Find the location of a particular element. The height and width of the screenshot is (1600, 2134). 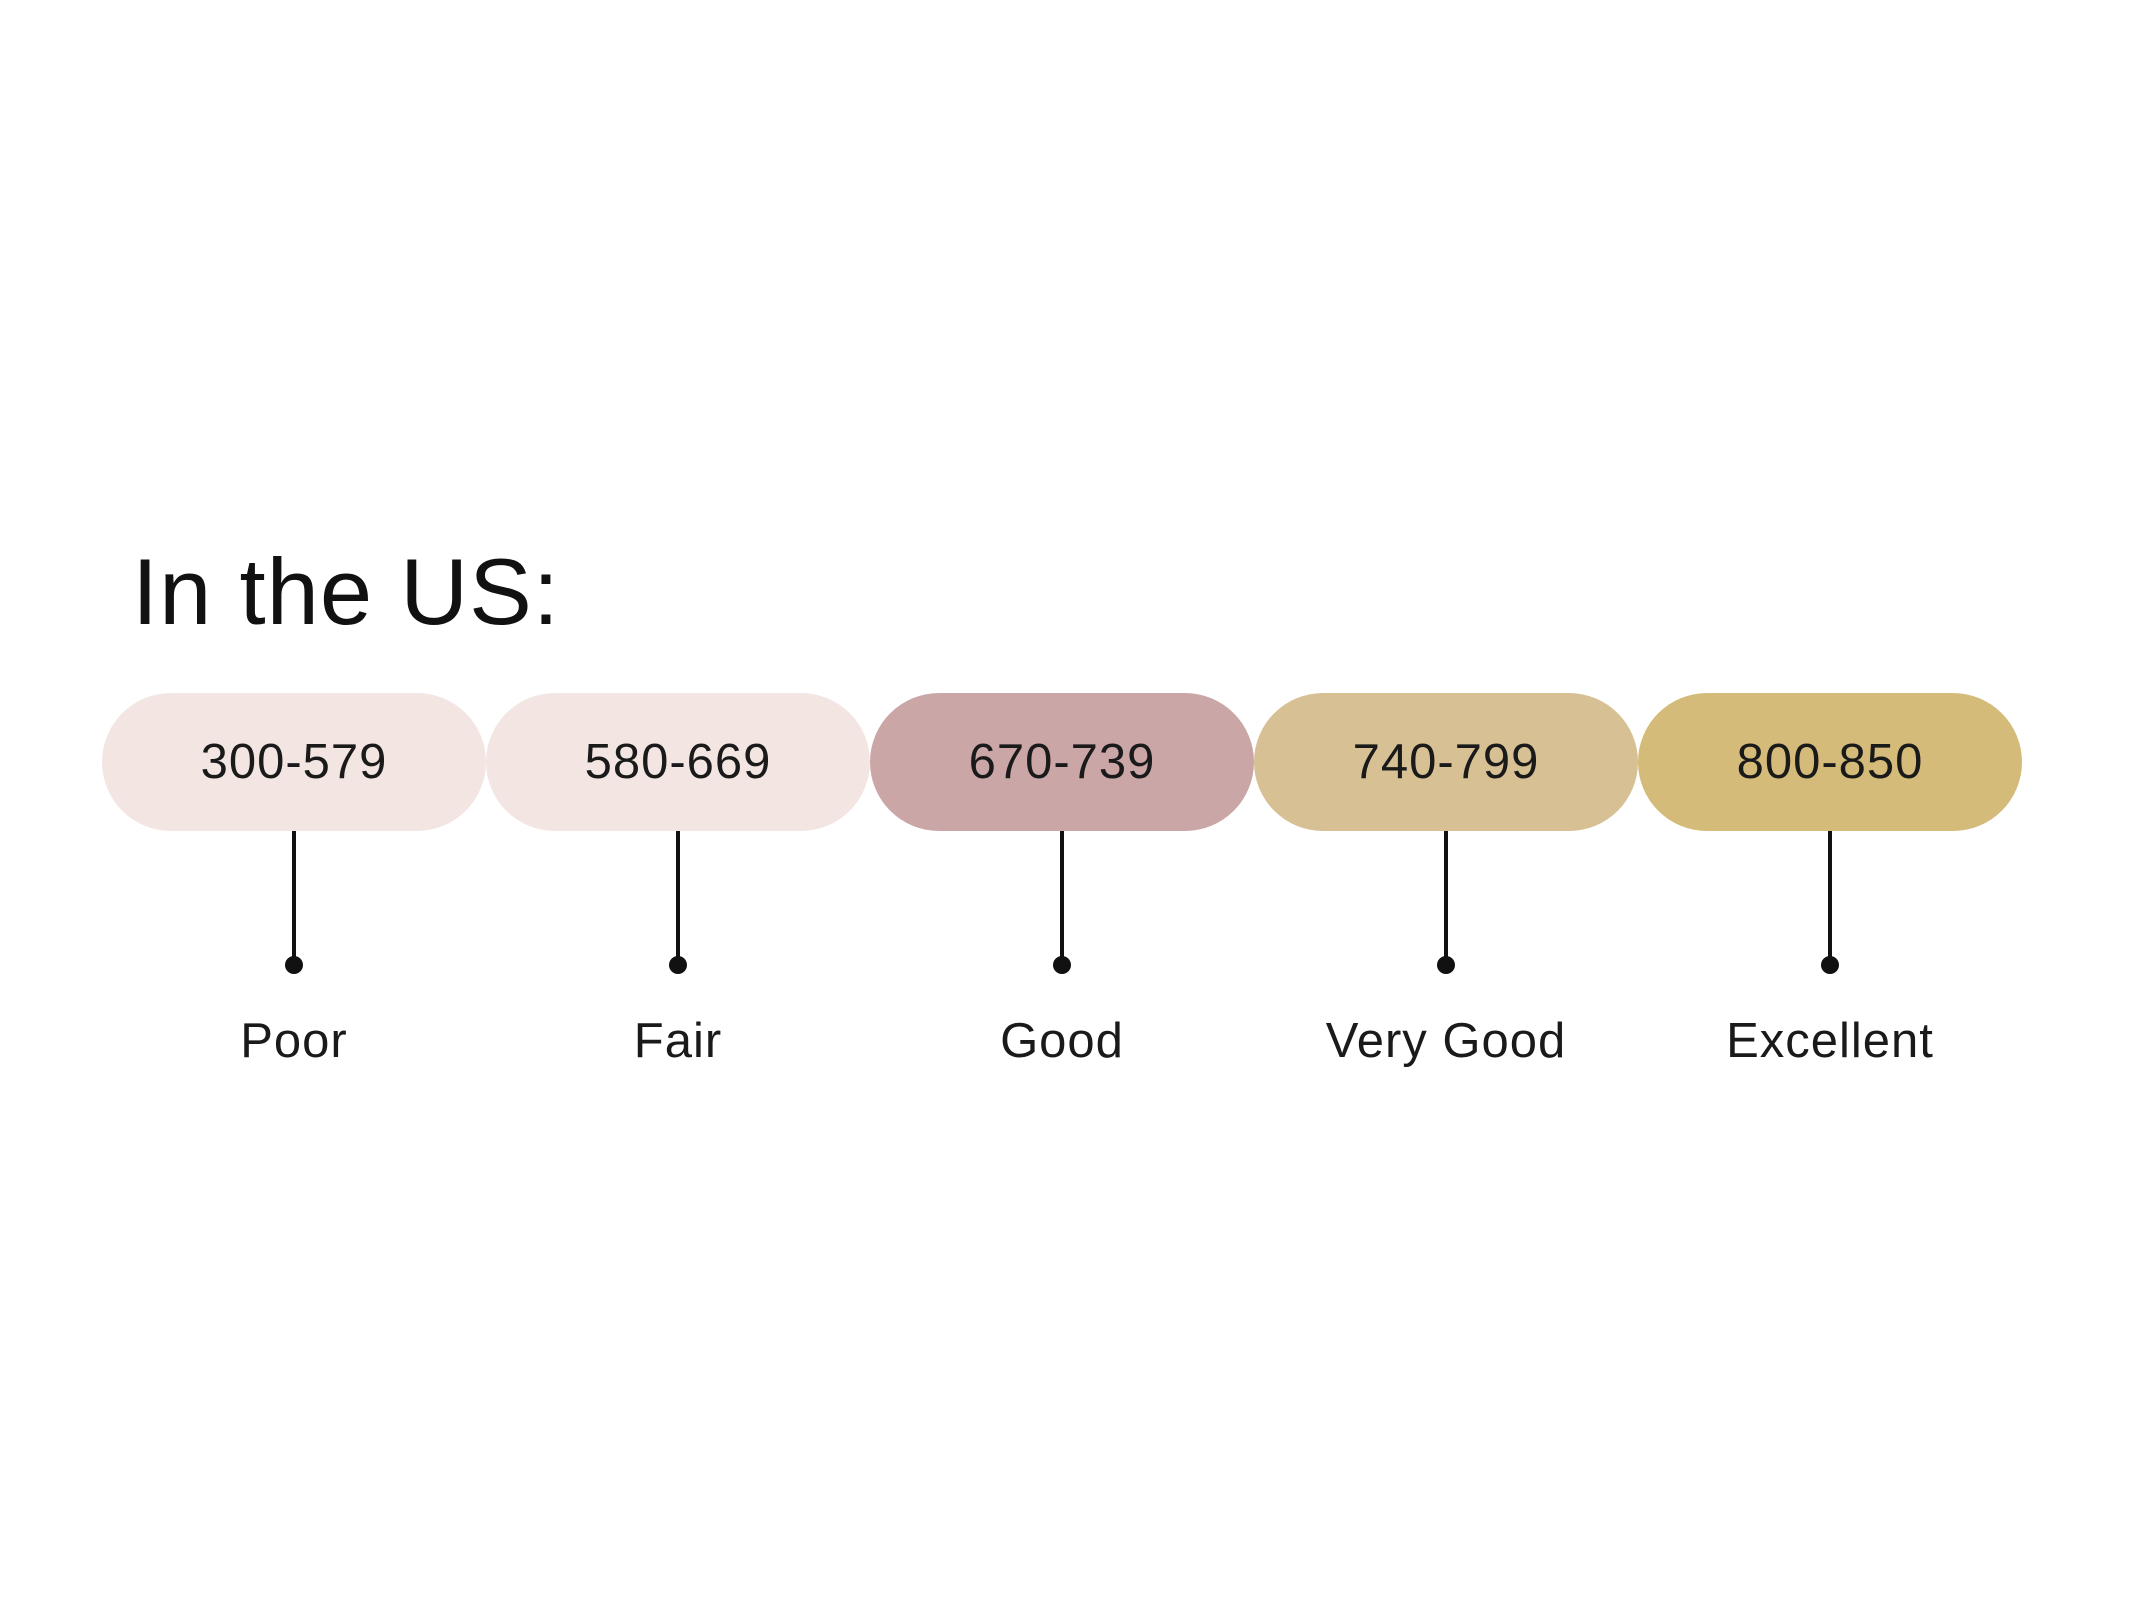

score-band-fair: 580-669 Fair is located at coordinates (678, 893).